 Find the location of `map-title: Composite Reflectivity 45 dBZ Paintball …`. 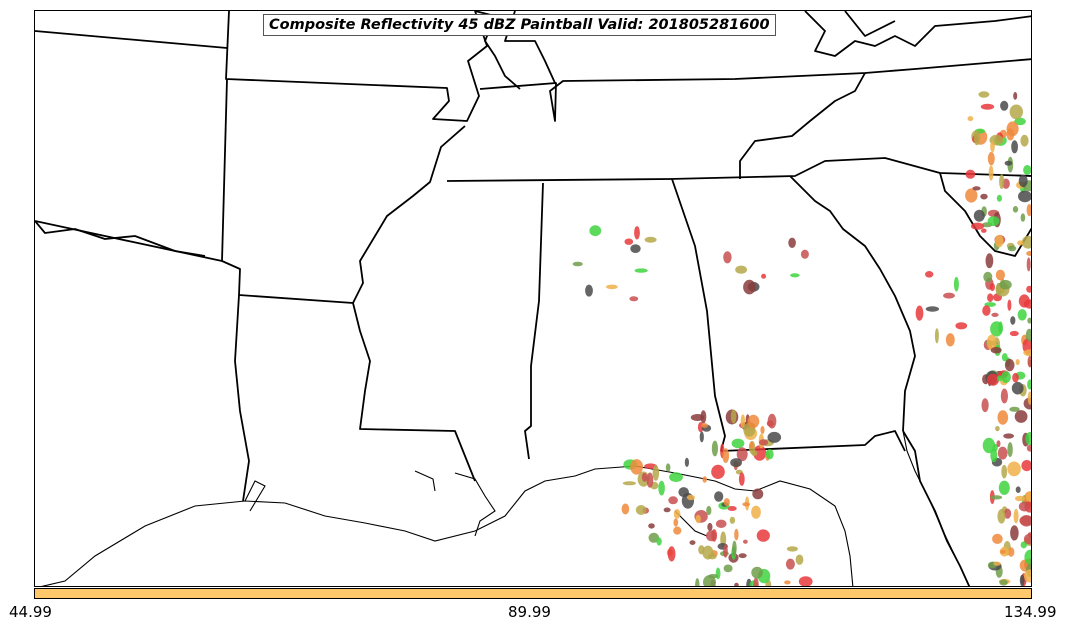

map-title: Composite Reflectivity 45 dBZ Paintball … is located at coordinates (519, 25).